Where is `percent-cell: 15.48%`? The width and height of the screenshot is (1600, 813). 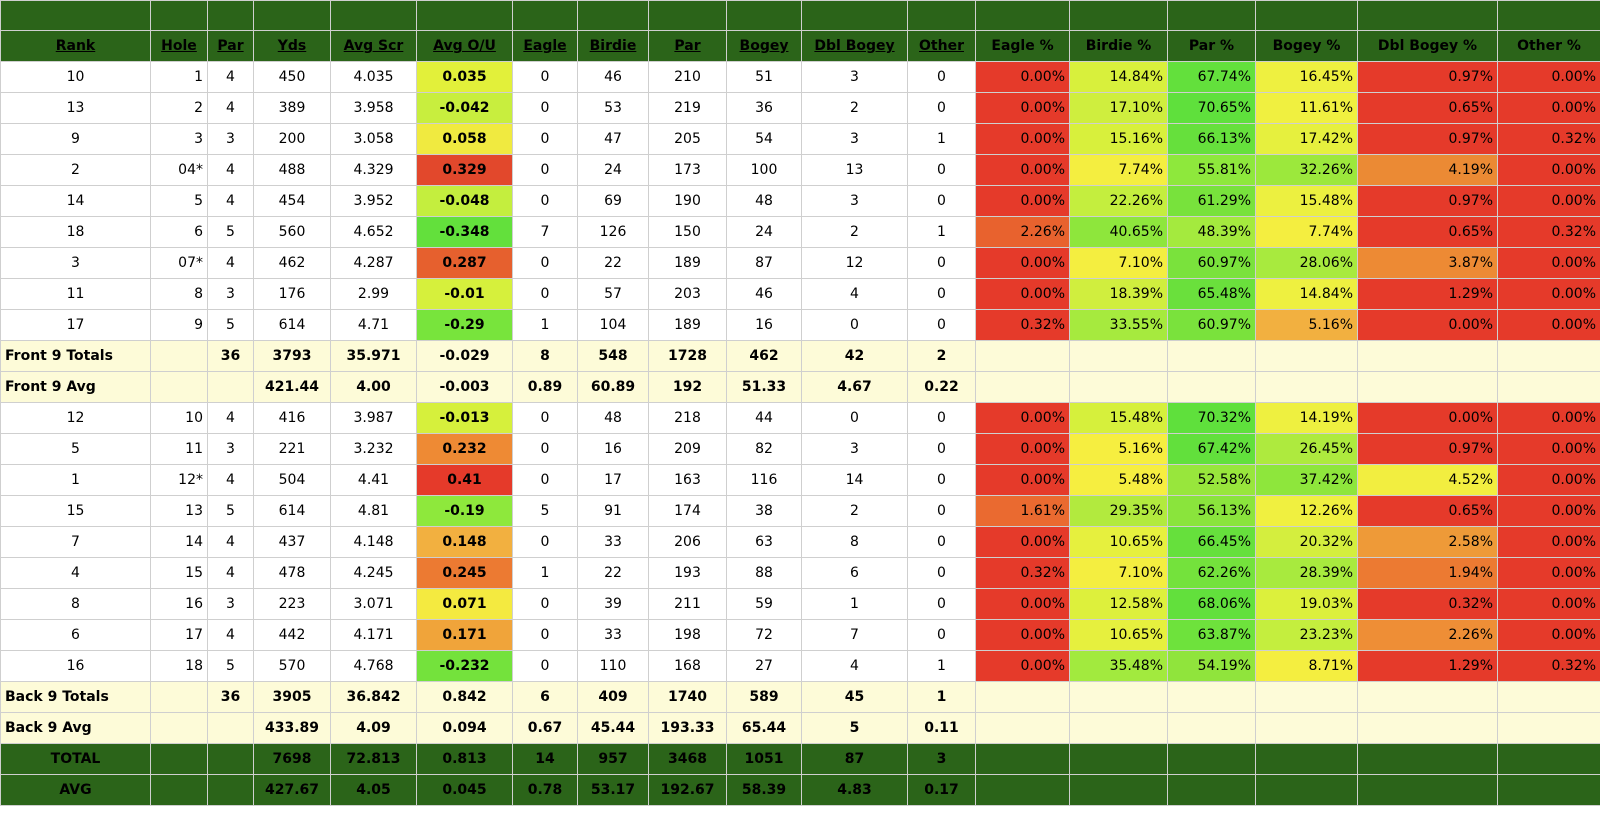 percent-cell: 15.48% is located at coordinates (1306, 201).